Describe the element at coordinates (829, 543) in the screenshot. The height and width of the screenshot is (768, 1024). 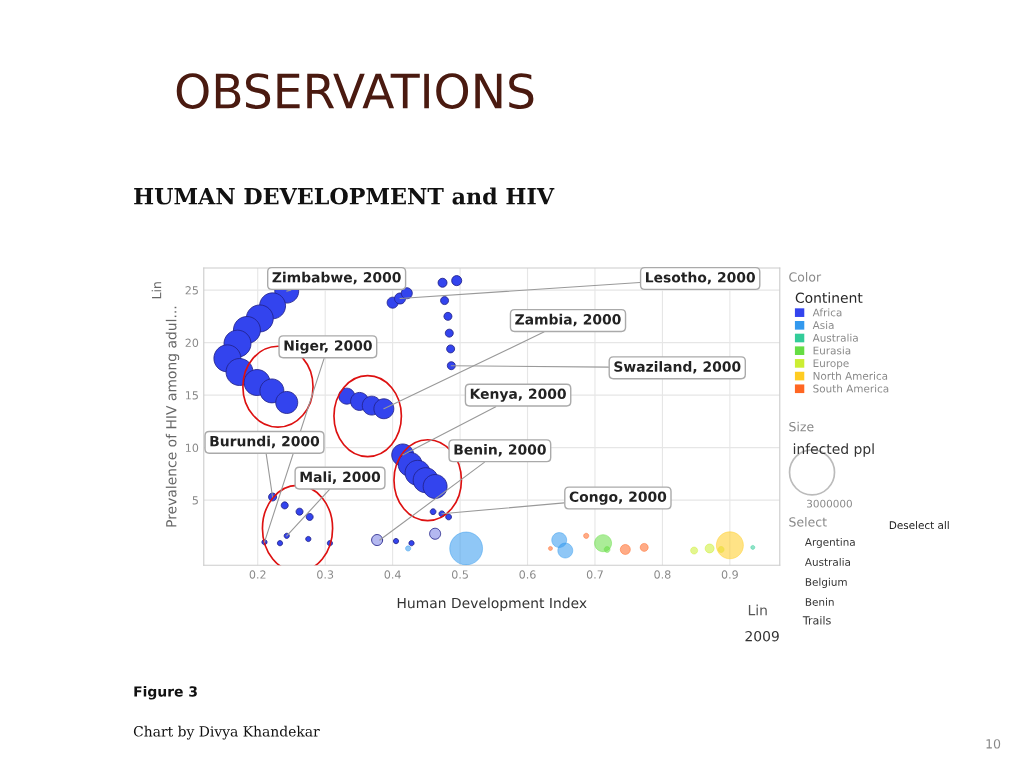
I see `text: Argentina` at that location.